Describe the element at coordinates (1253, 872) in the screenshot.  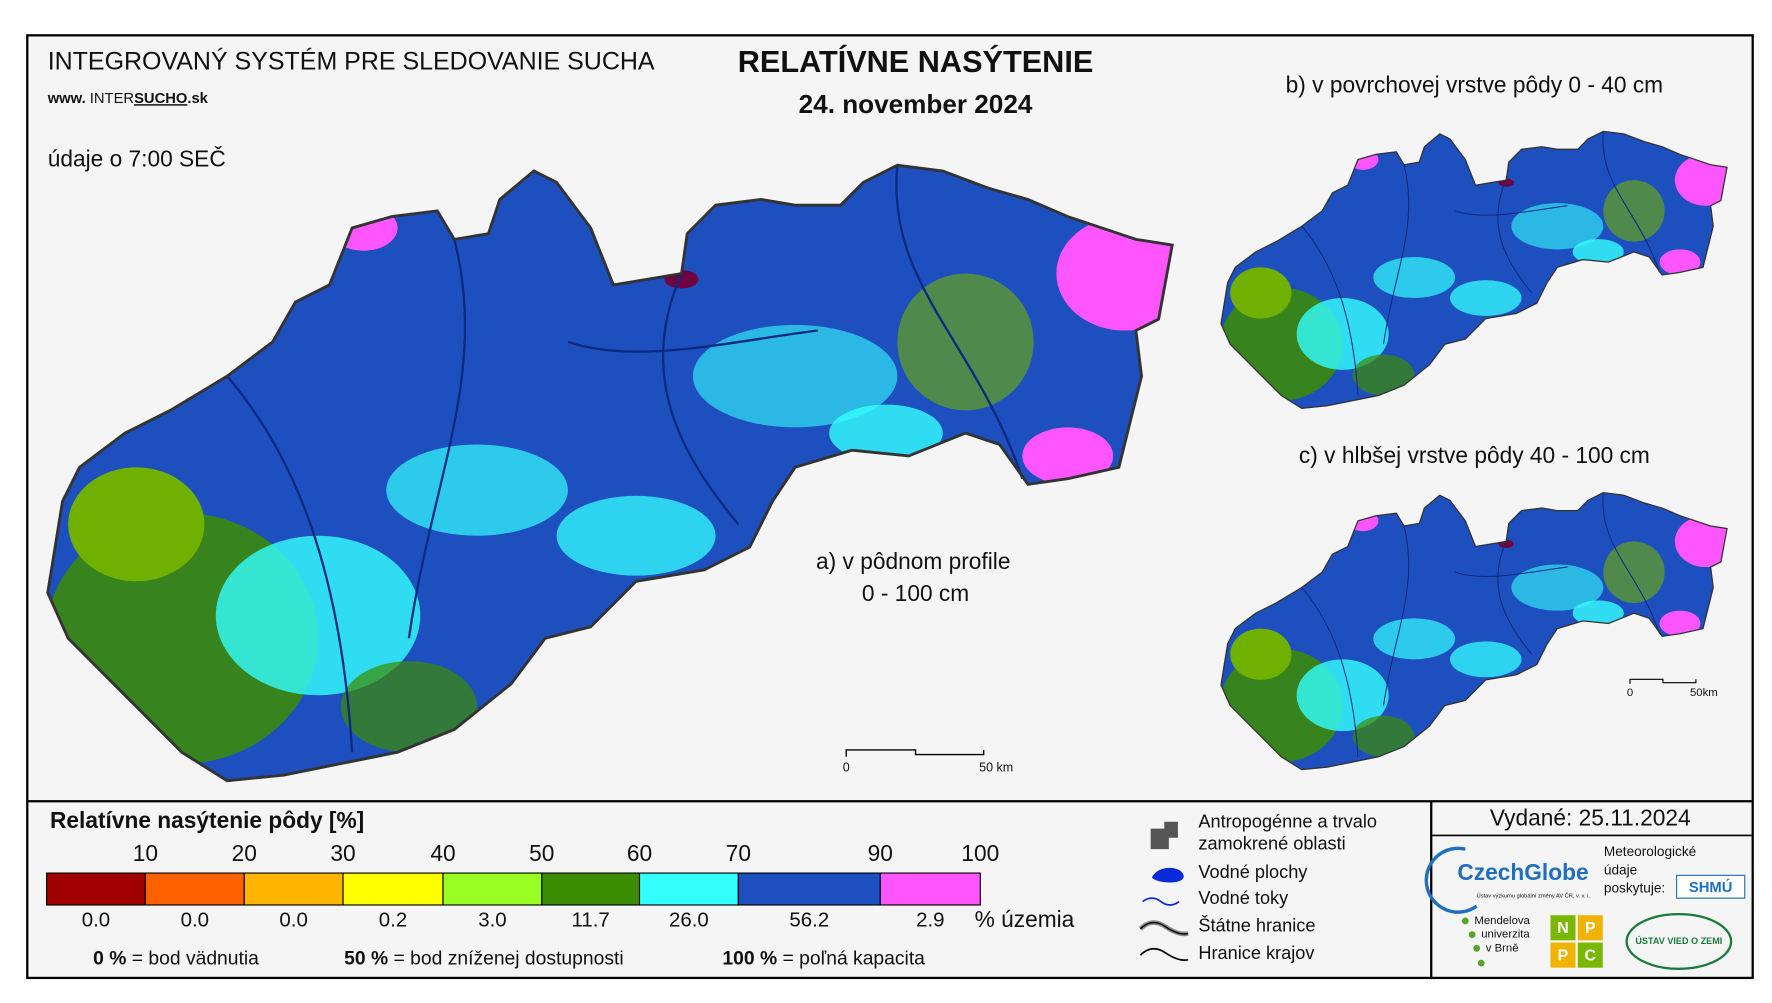
I see `symbol-label: Vodné plochy` at that location.